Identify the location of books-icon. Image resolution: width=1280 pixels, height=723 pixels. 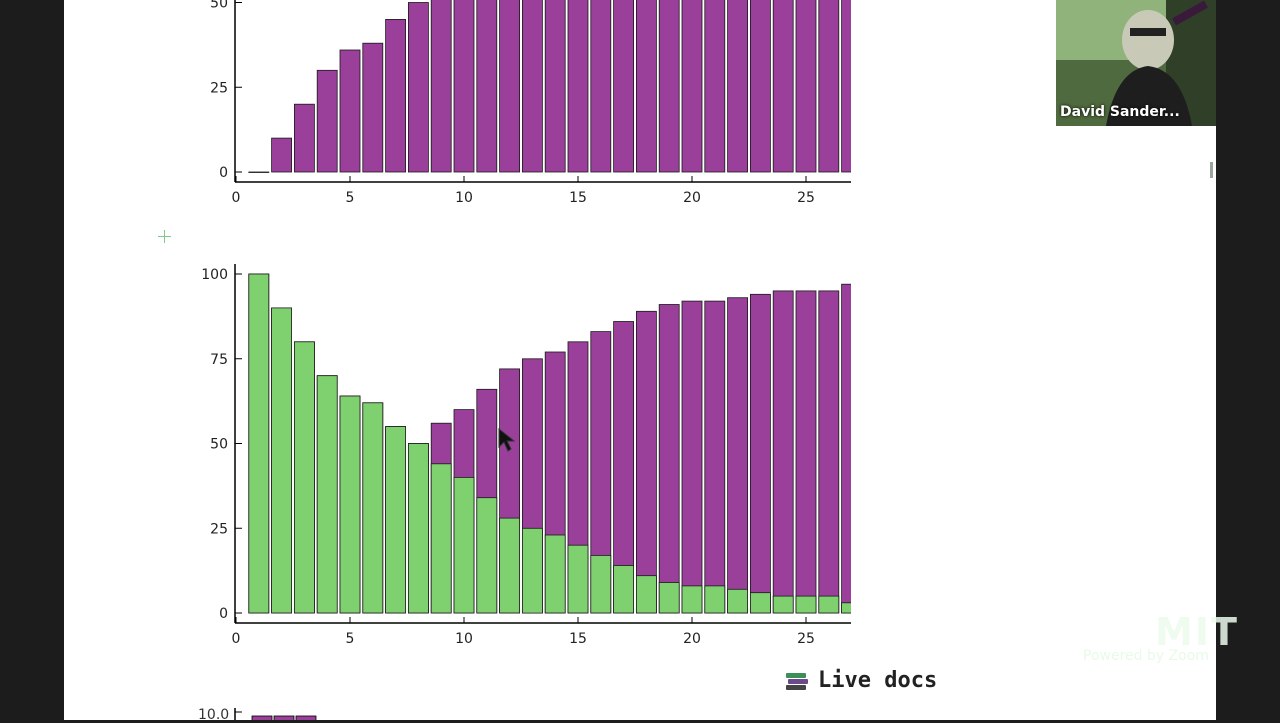
(797, 681).